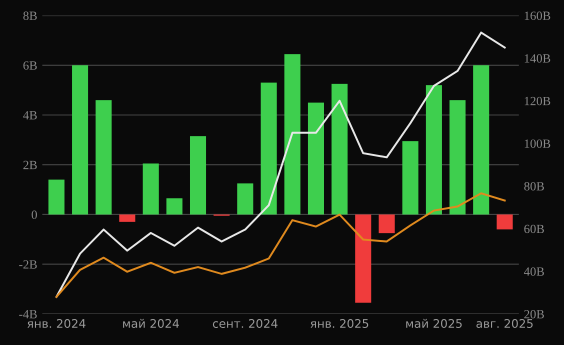 Image resolution: width=564 pixels, height=345 pixels. Describe the element at coordinates (537, 101) in the screenshot. I see `y2-tick-label: 120B` at that location.